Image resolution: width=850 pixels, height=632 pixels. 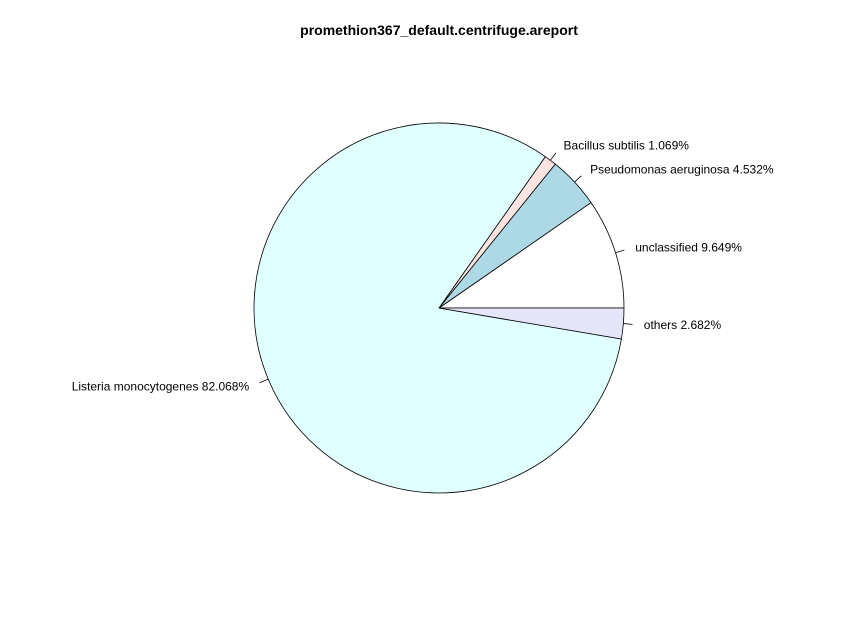 What do you see at coordinates (161, 386) in the screenshot?
I see `slice-label-listeria-monocytogenes: Listeria monocytogenes 82.068%` at bounding box center [161, 386].